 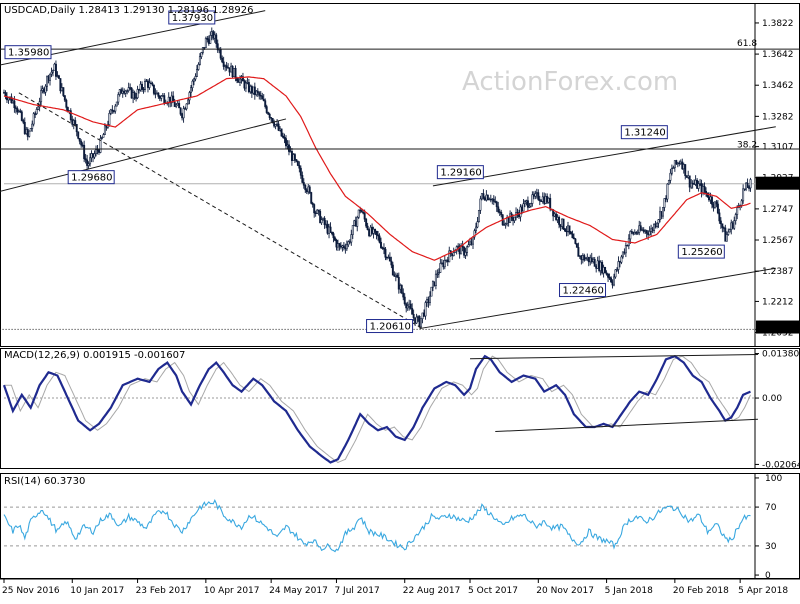 I want to click on rsi-panel-header: RSI(14) 60.3730, so click(x=44, y=481).